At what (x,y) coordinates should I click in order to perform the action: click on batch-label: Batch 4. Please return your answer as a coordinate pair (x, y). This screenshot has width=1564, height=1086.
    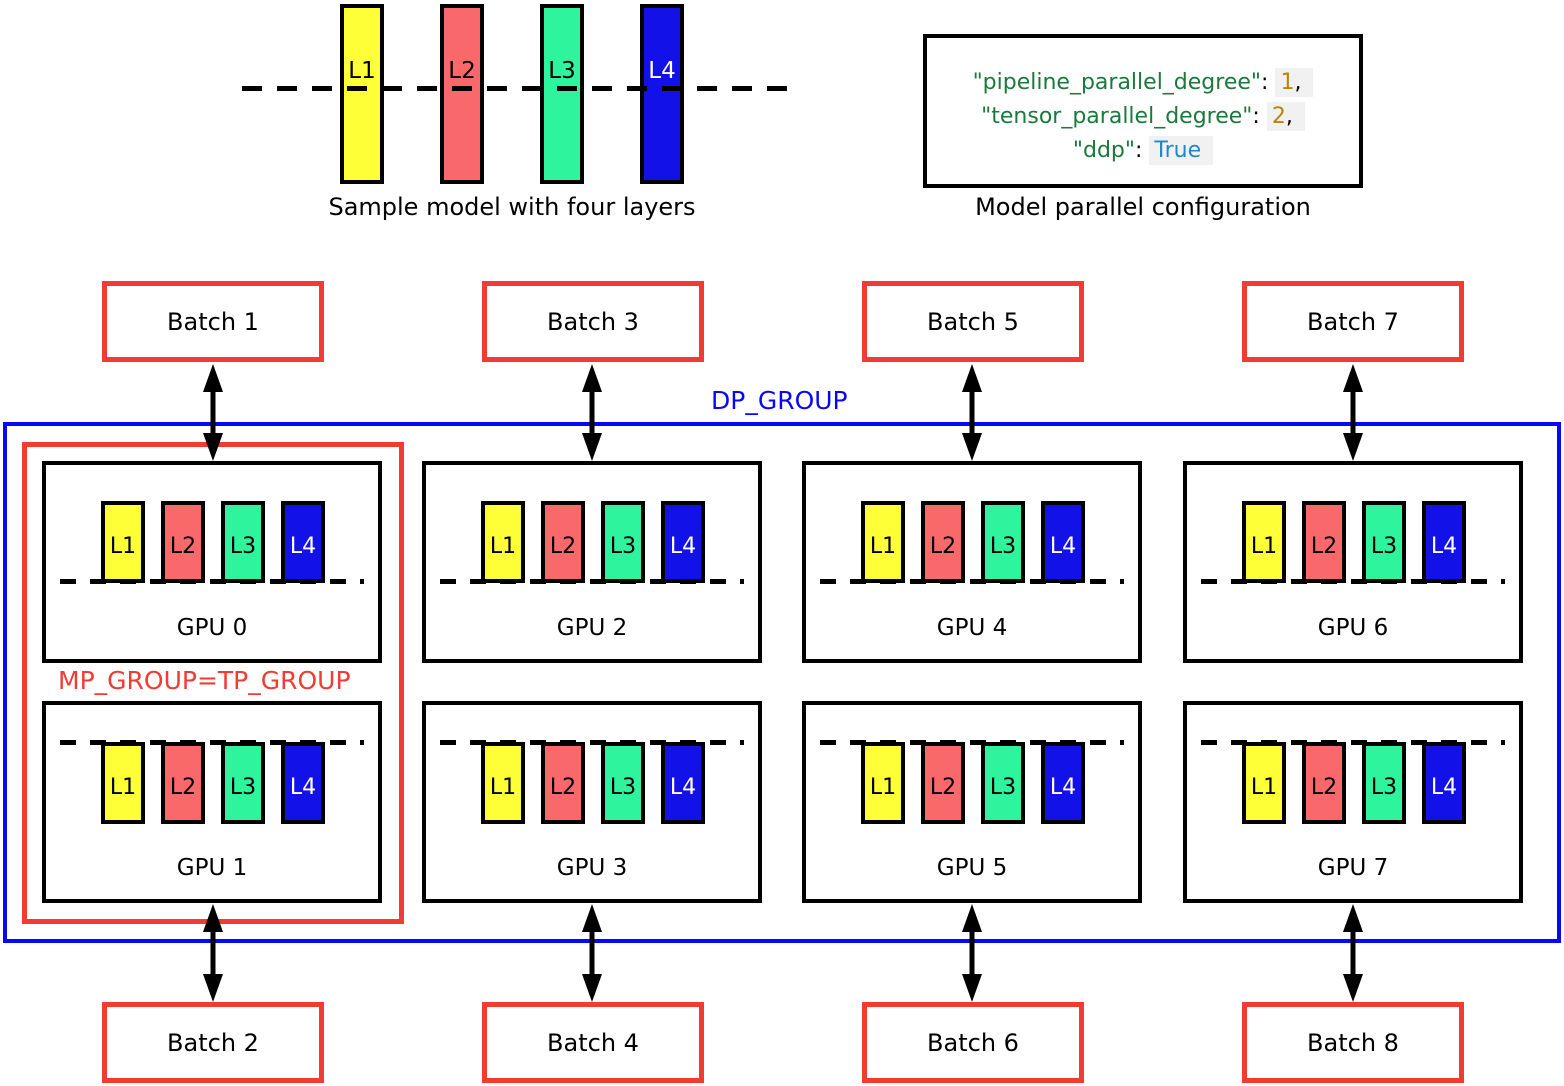
    Looking at the image, I should click on (593, 1042).